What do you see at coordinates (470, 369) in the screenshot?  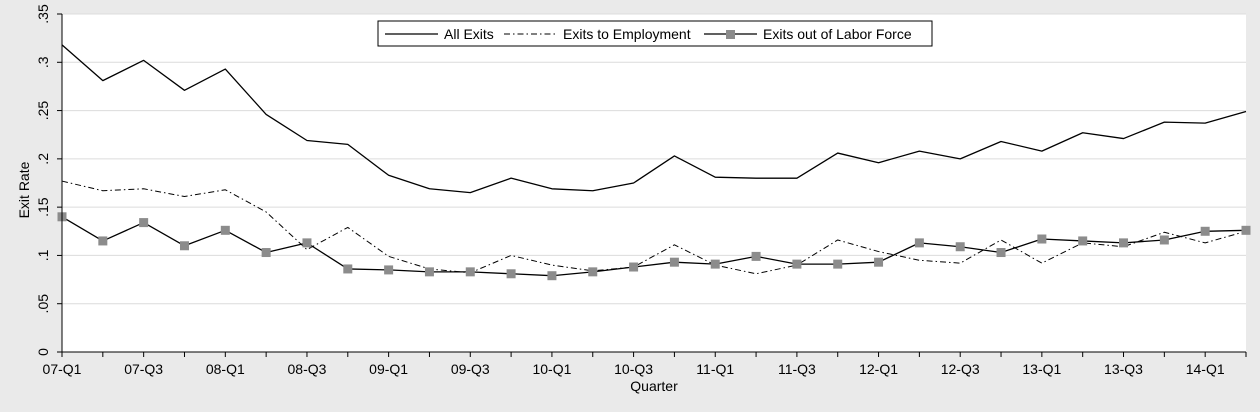 I see `x-tick-label: 09-Q3` at bounding box center [470, 369].